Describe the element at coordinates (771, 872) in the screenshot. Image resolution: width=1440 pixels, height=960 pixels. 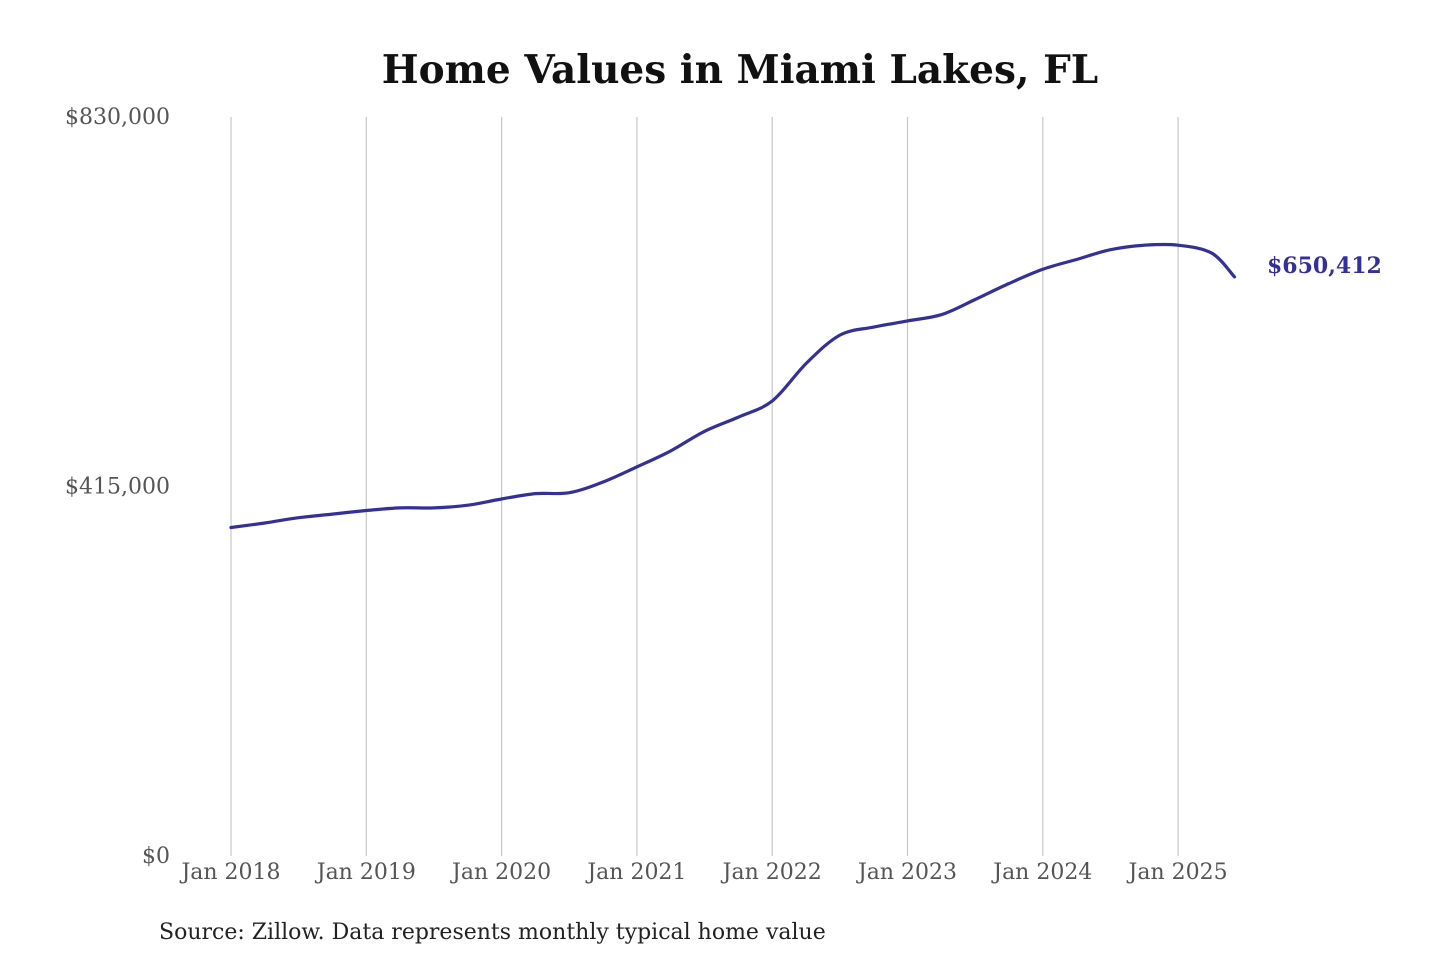
I see `x-tick-label: Jan 2022` at that location.